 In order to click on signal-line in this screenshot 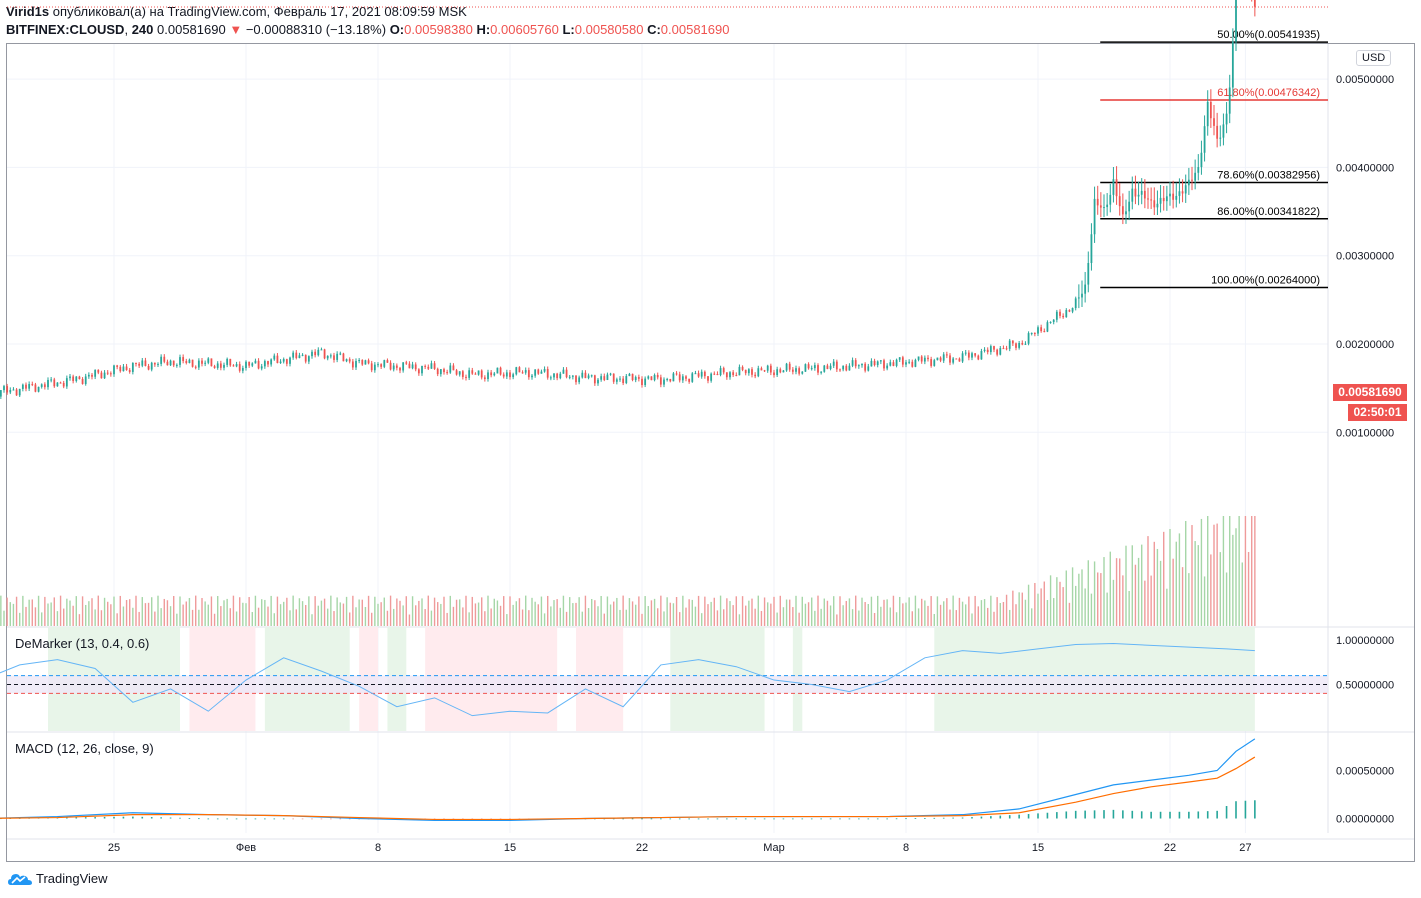, I will do `click(628, 788)`.